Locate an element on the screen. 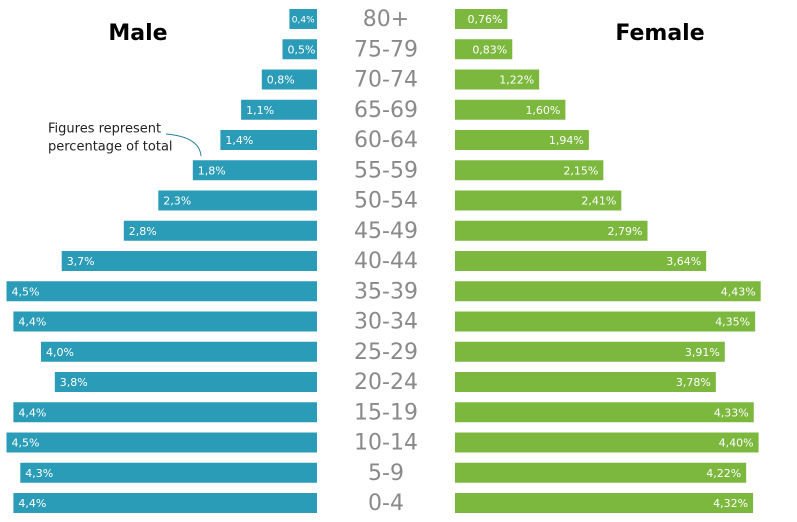 Image resolution: width=797 pixels, height=522 pixels. male-title: Male is located at coordinates (137, 33).